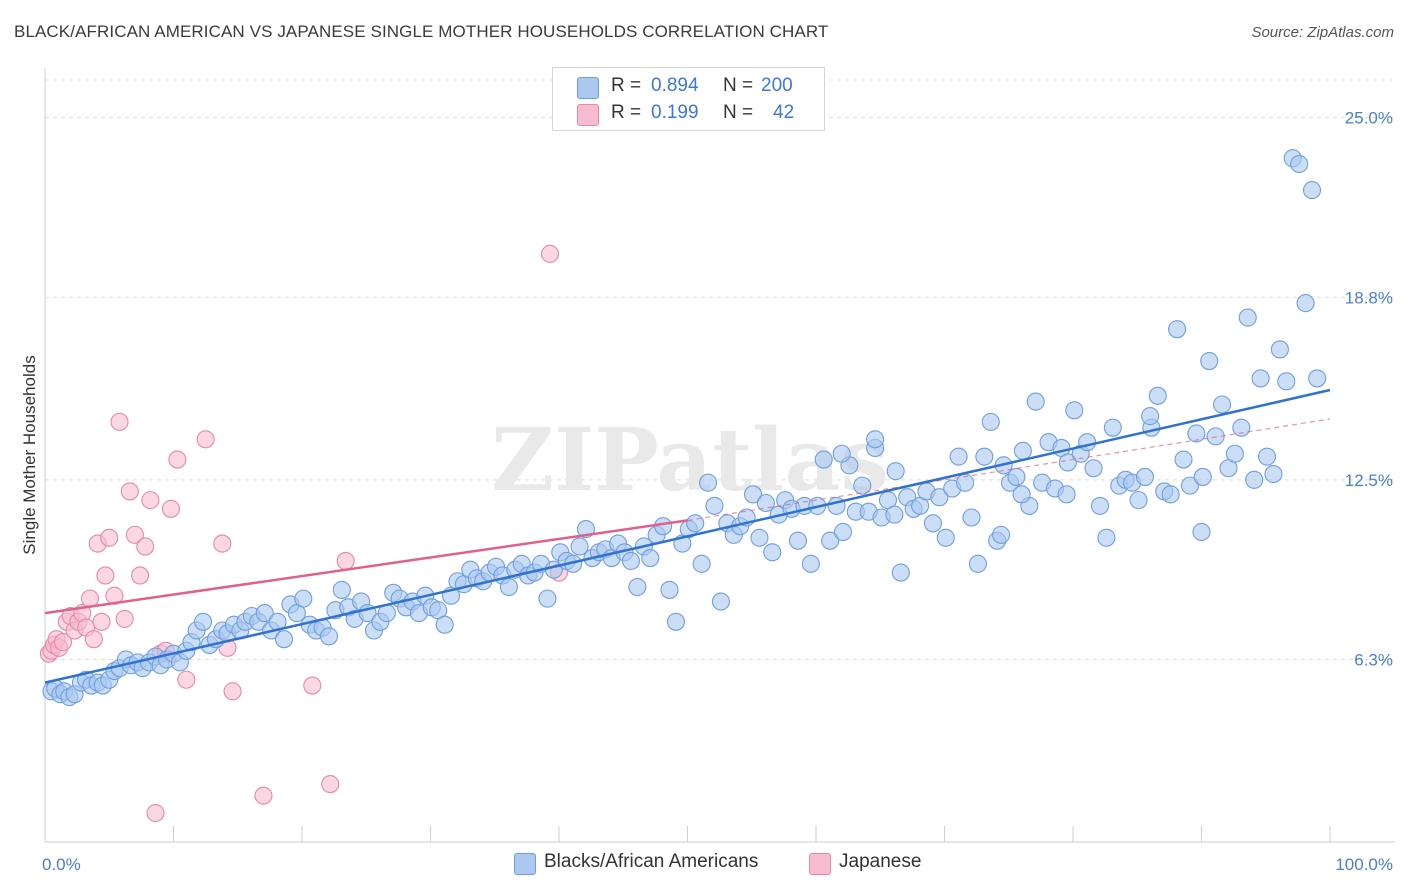  Describe the element at coordinates (784, 112) in the screenshot. I see `legend-n-value: 42` at that location.